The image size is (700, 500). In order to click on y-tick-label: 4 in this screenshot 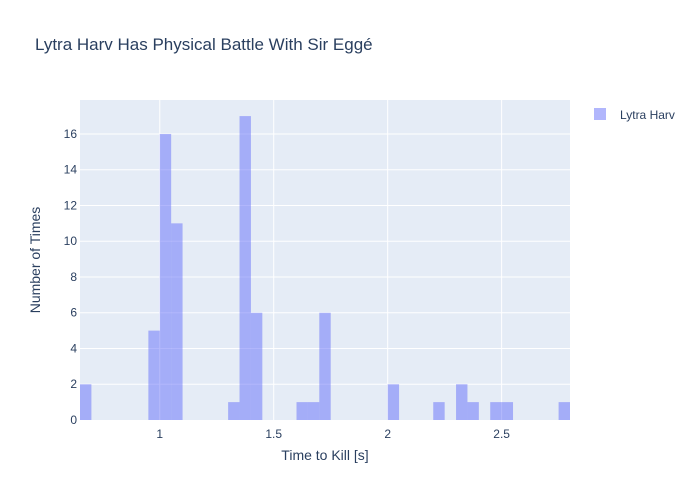, I will do `click(73, 348)`.